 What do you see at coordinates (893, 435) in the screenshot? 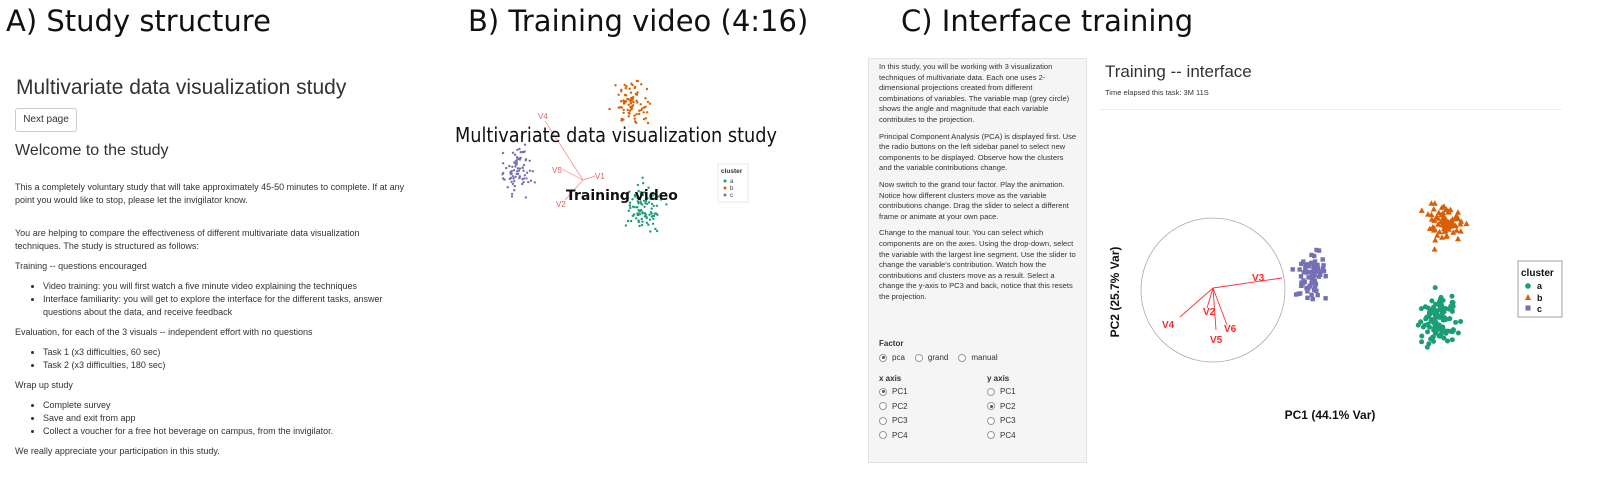
I see `x-option-pc4: PC4` at bounding box center [893, 435].